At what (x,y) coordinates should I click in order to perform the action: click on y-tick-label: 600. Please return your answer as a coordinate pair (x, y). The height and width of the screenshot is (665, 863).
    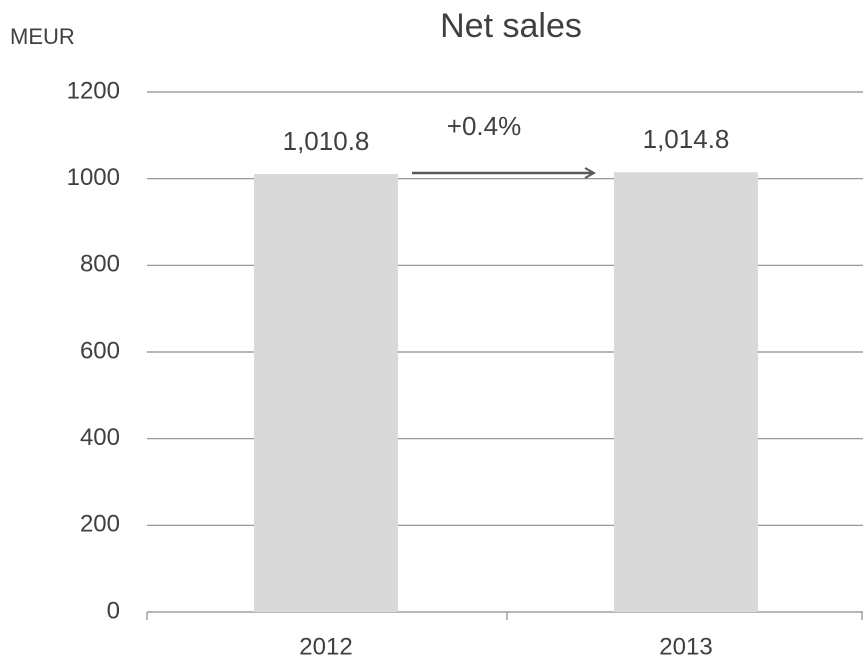
    Looking at the image, I should click on (100, 350).